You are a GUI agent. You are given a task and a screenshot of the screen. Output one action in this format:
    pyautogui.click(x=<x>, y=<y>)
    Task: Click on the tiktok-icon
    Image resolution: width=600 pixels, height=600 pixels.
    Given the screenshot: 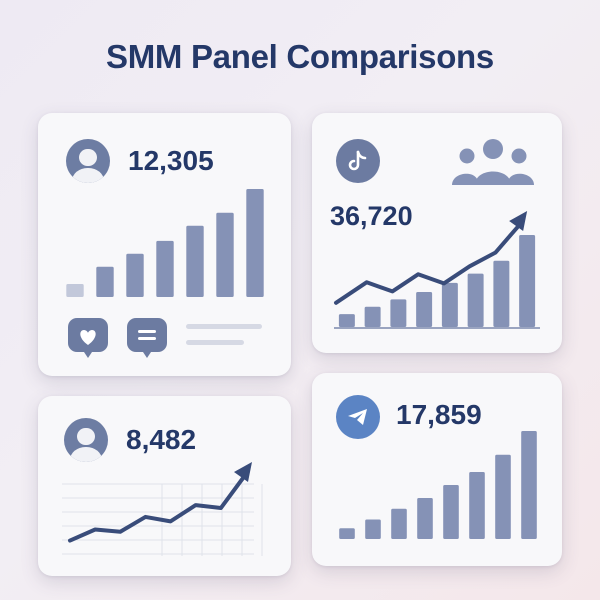 What is the action you would take?
    pyautogui.click(x=358, y=161)
    